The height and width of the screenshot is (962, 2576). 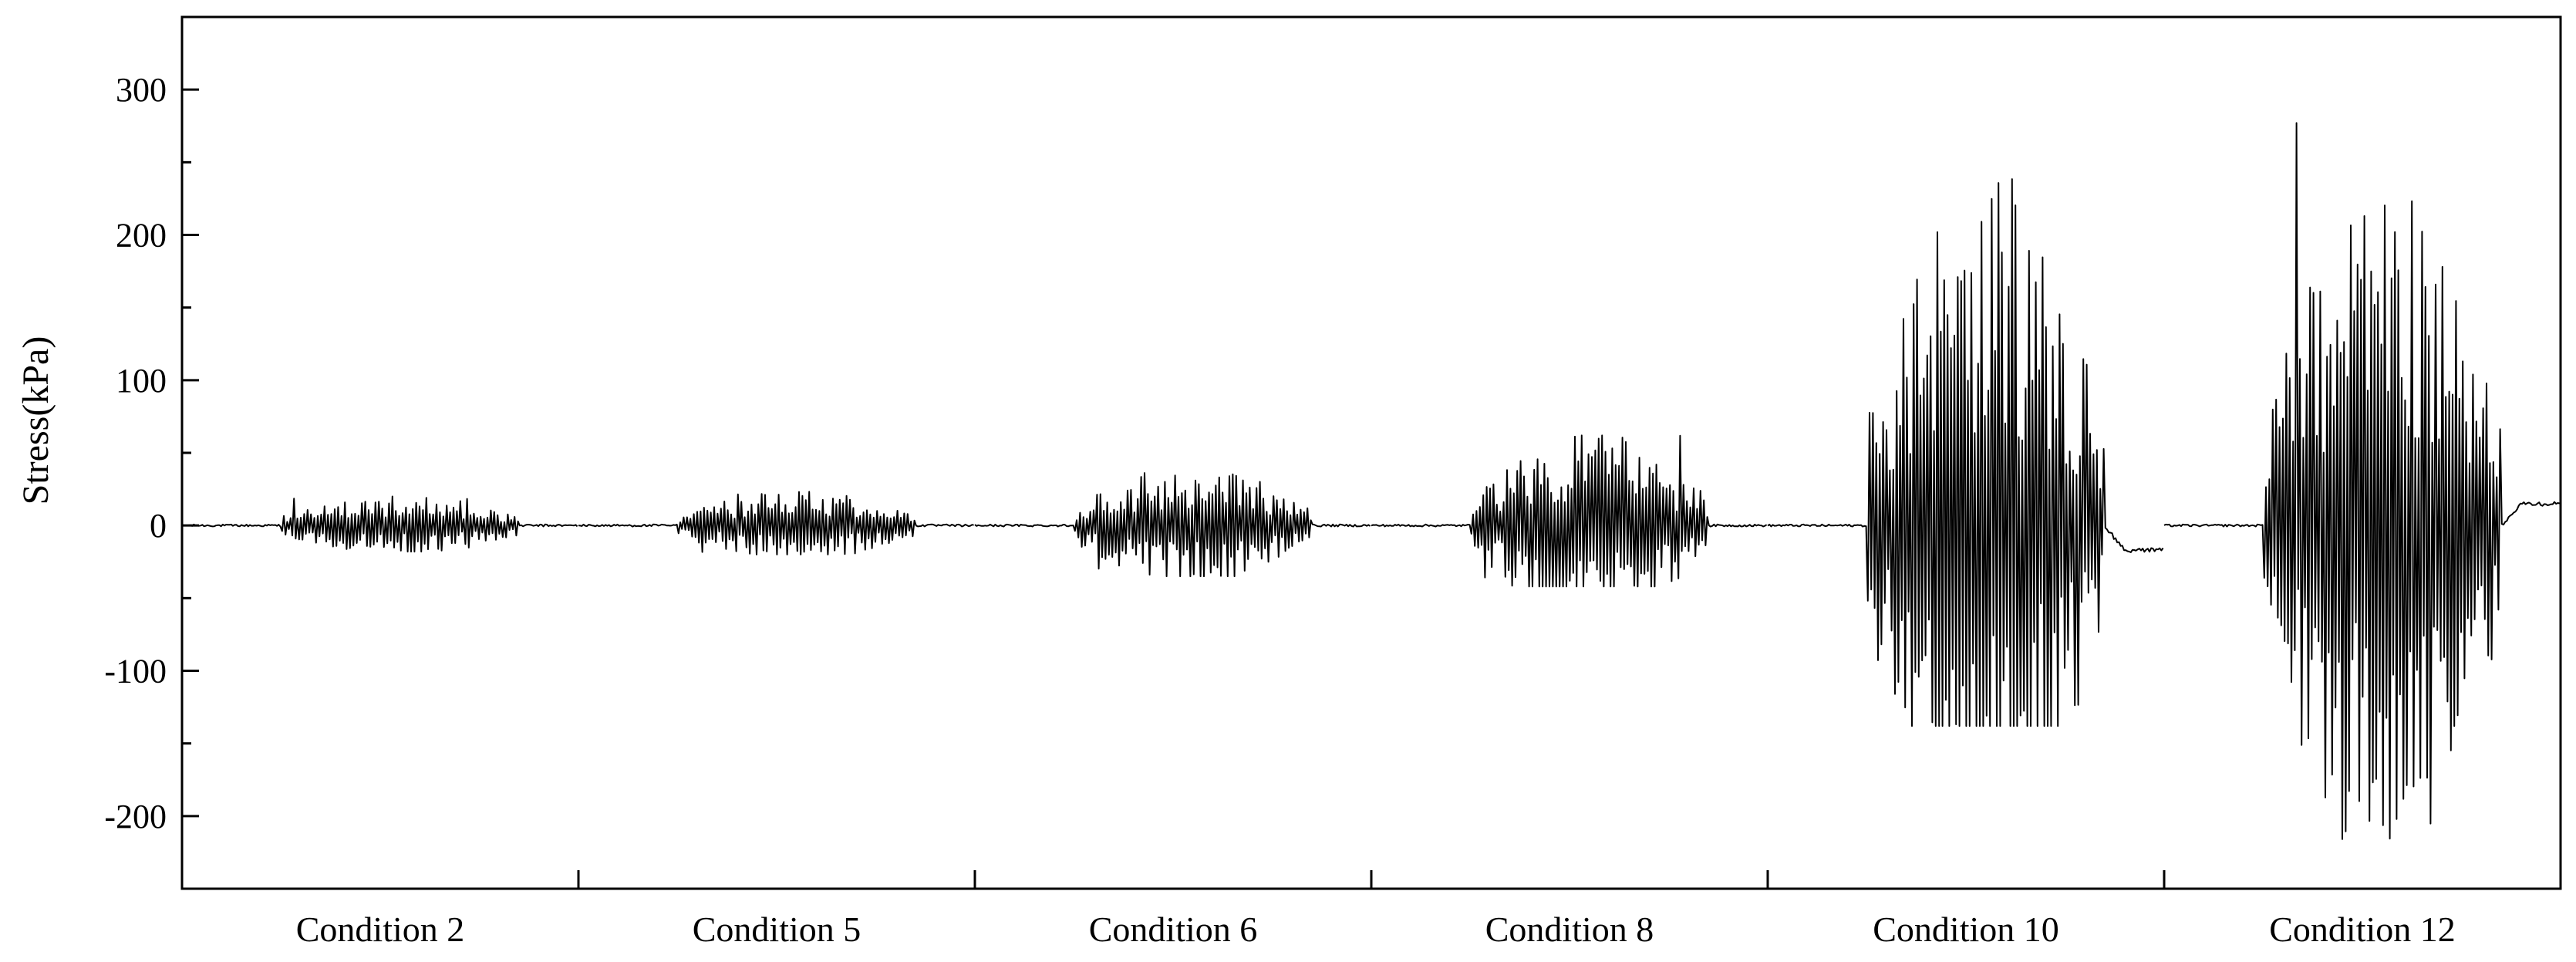 What do you see at coordinates (135, 672) in the screenshot?
I see `y-tick-label: -100` at bounding box center [135, 672].